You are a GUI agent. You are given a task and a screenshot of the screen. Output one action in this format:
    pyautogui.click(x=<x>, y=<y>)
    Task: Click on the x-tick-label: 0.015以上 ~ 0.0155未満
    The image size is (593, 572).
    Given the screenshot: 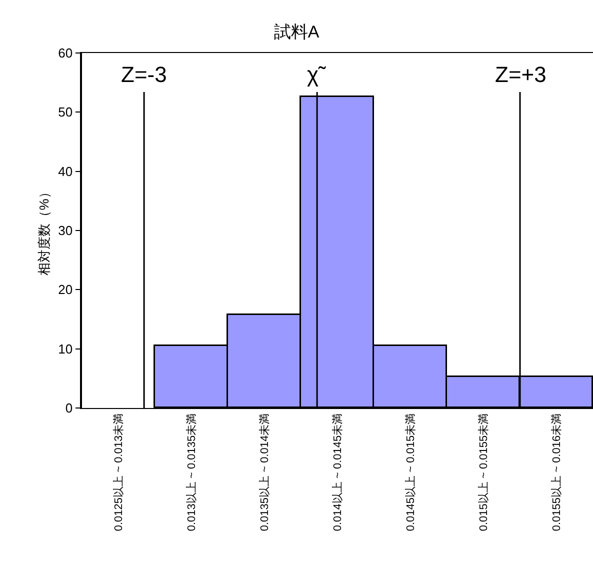 What is the action you would take?
    pyautogui.click(x=483, y=472)
    